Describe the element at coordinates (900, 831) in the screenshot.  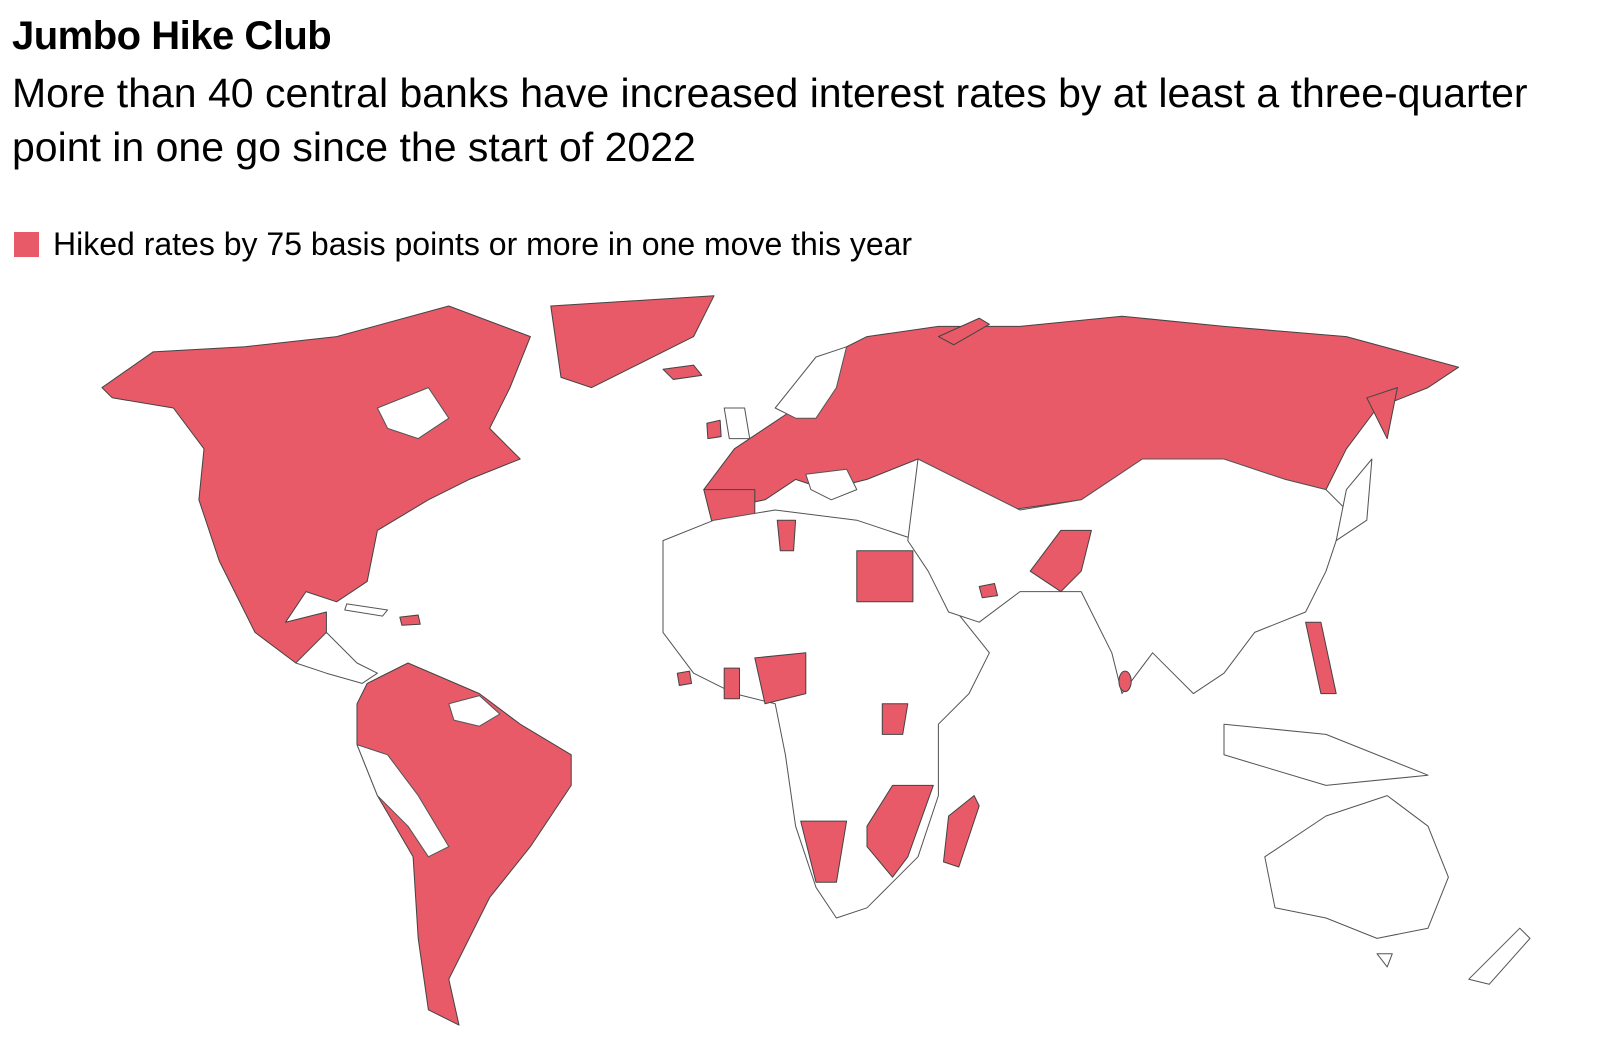
I see `southeast-africa` at that location.